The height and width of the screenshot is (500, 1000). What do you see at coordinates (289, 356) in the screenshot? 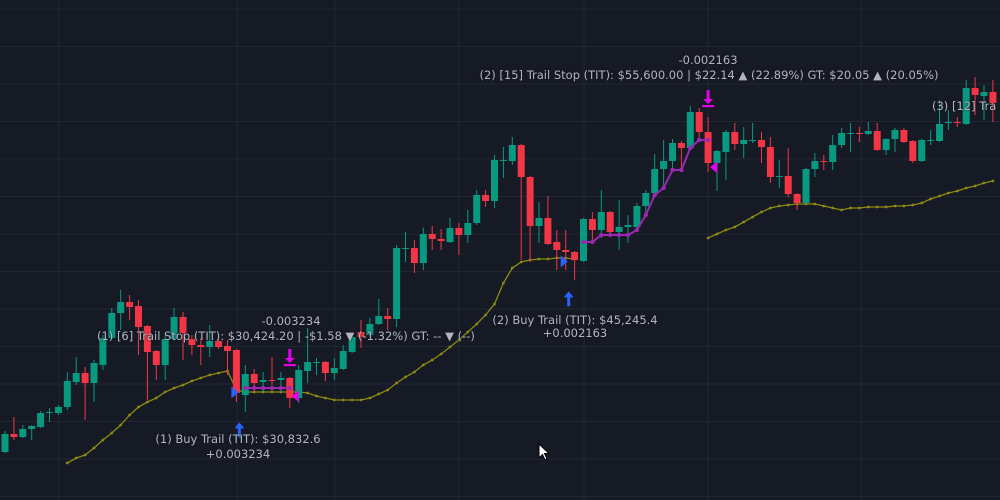
I see `exit-arrow-down-icon` at bounding box center [289, 356].